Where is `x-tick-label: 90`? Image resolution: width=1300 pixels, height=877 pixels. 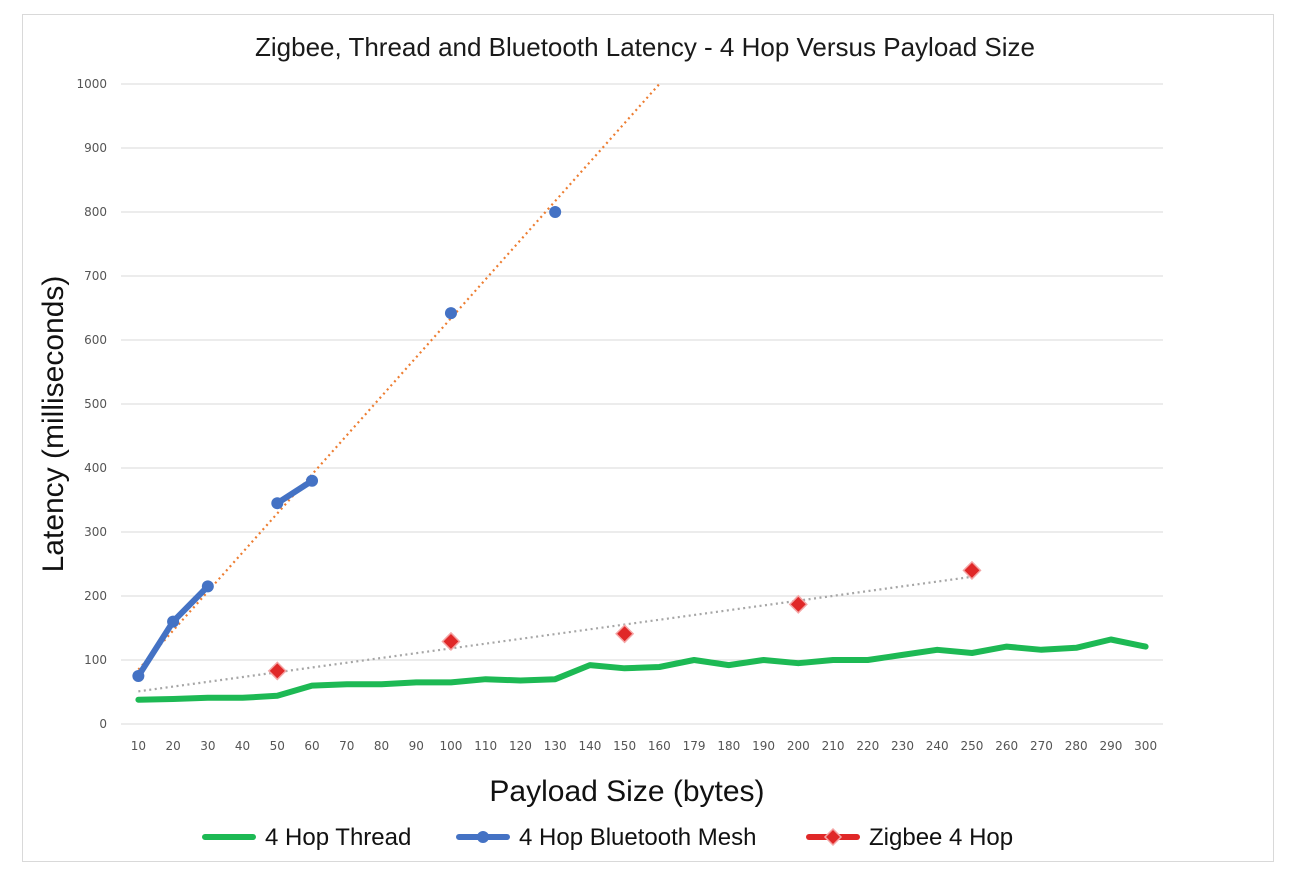 x-tick-label: 90 is located at coordinates (416, 746).